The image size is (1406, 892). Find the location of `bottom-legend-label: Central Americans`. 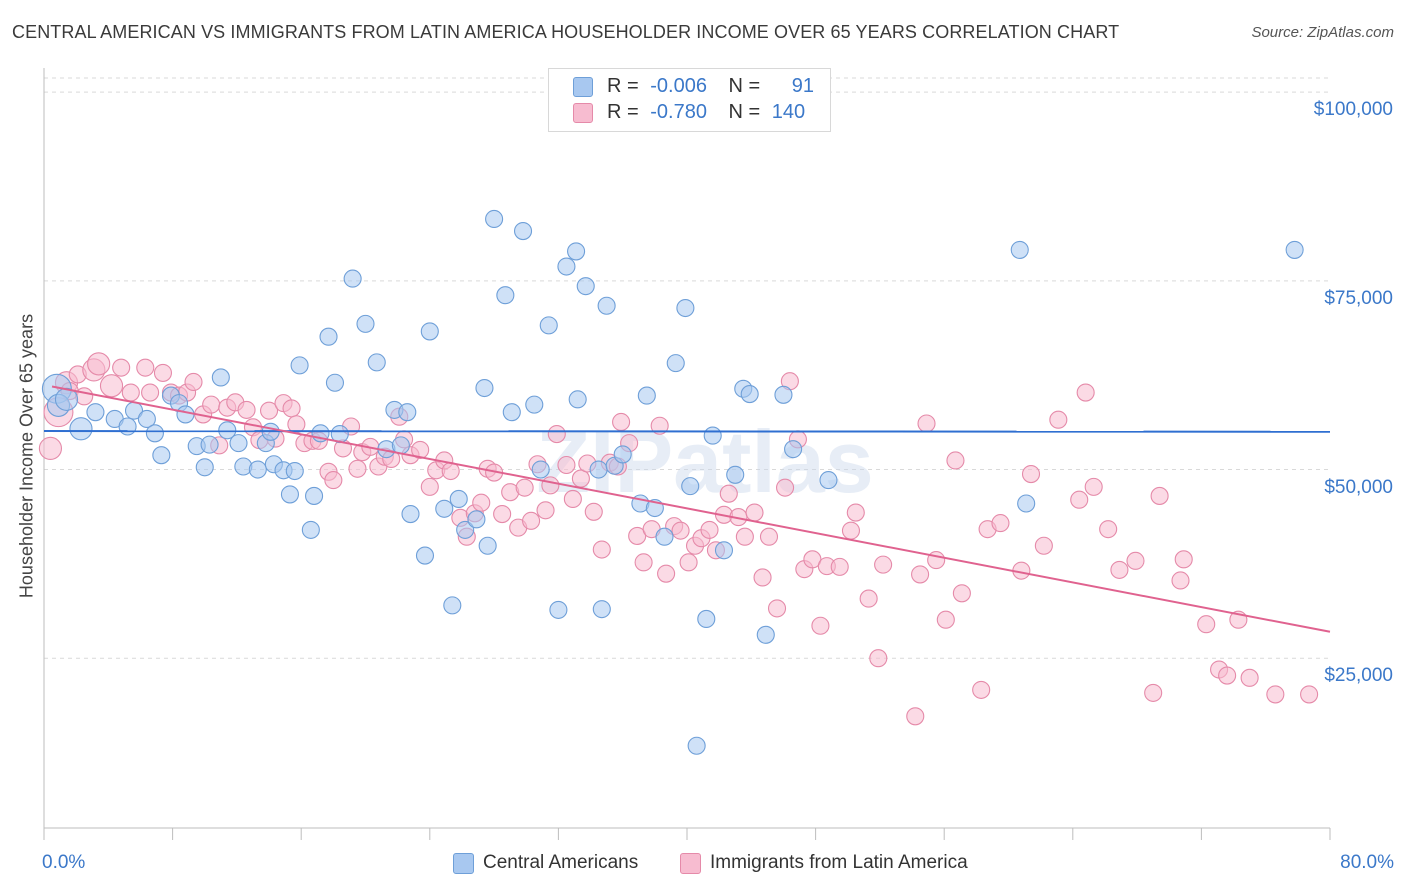

bottom-legend-label: Central Americans is located at coordinates (561, 862).